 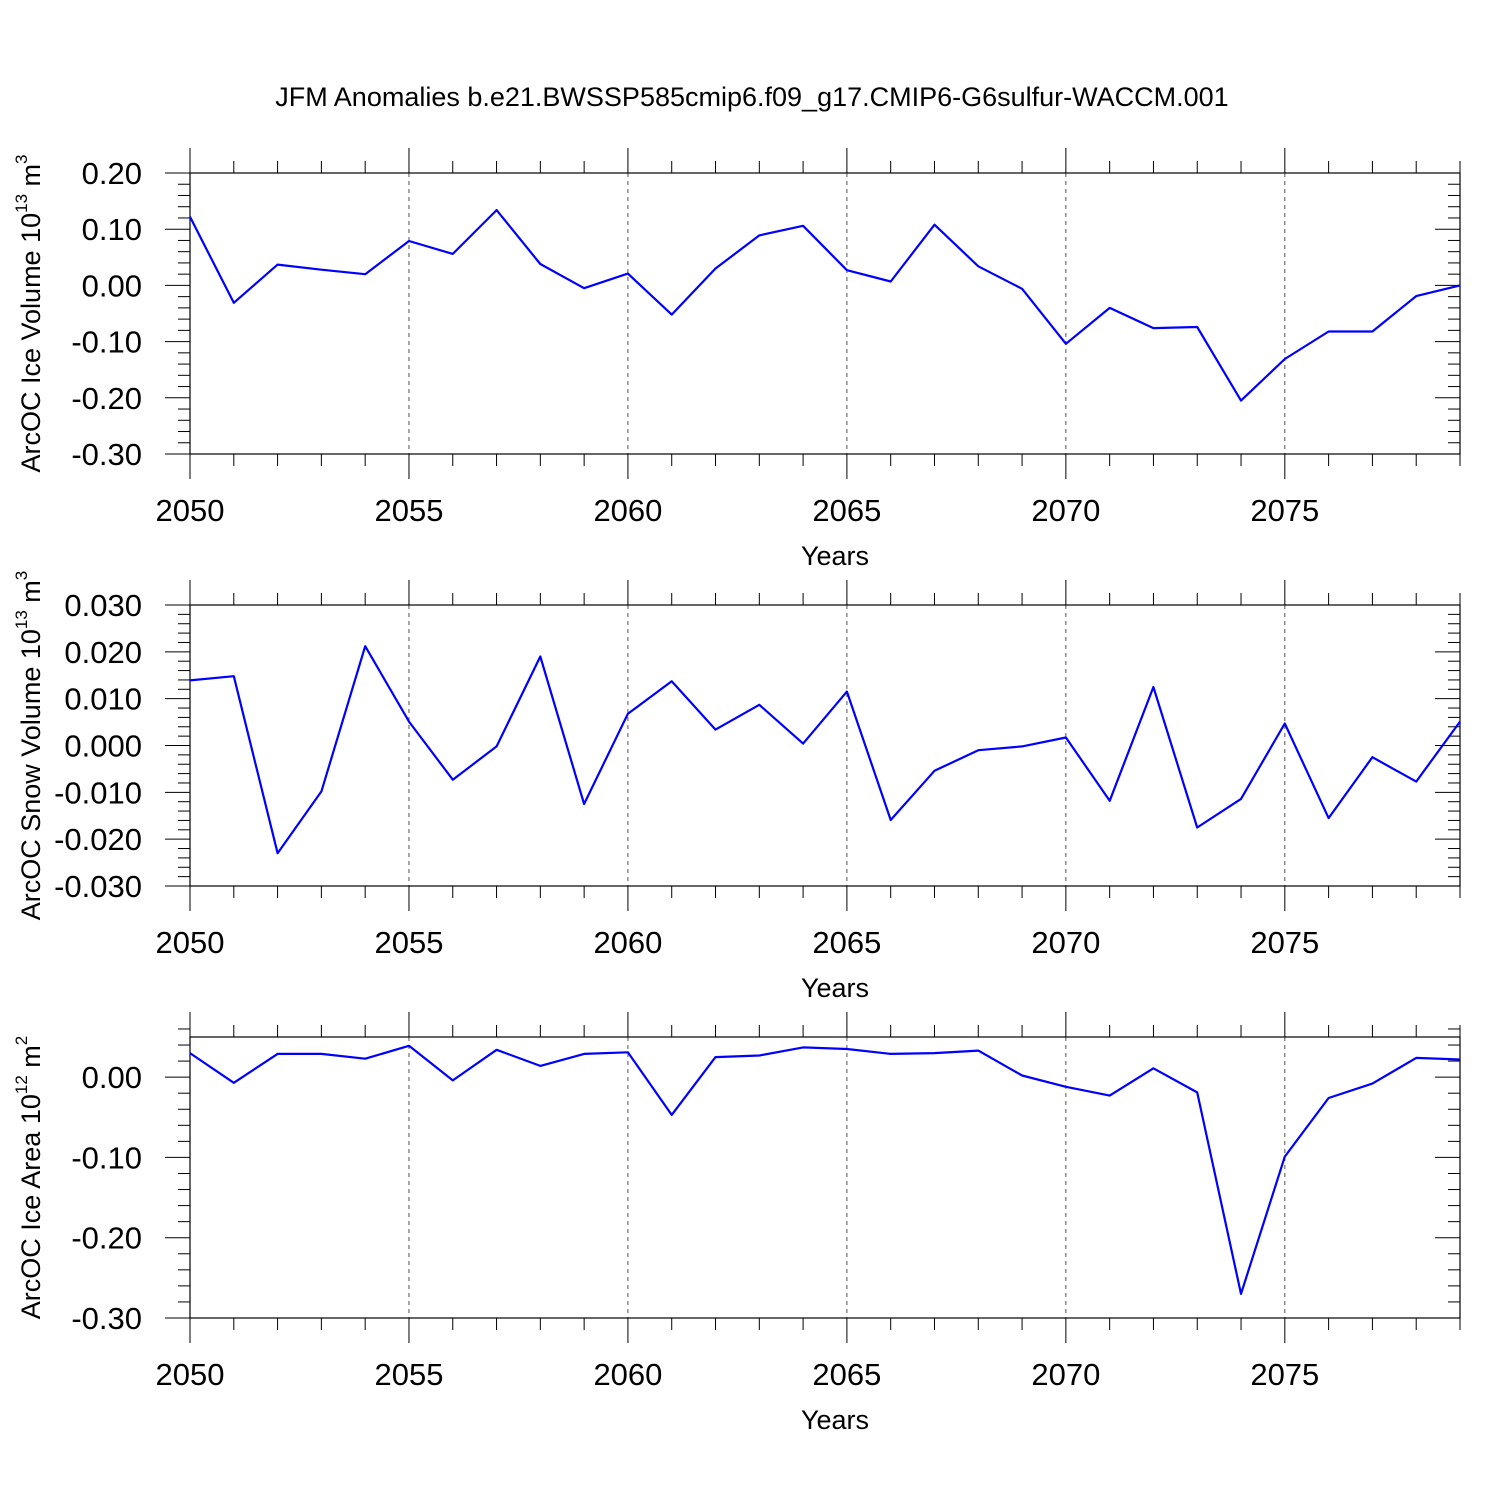 What do you see at coordinates (31, 774) in the screenshot?
I see `y-axis-label-text: ArcOC Snow Volume 10` at bounding box center [31, 774].